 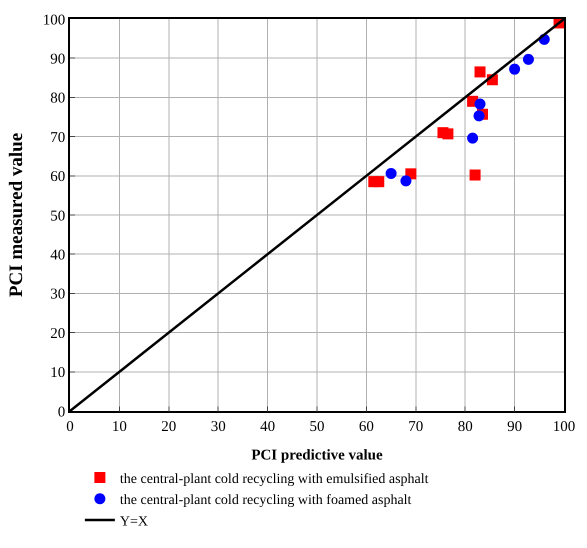 I want to click on y-tick-label: 80, so click(x=58, y=98).